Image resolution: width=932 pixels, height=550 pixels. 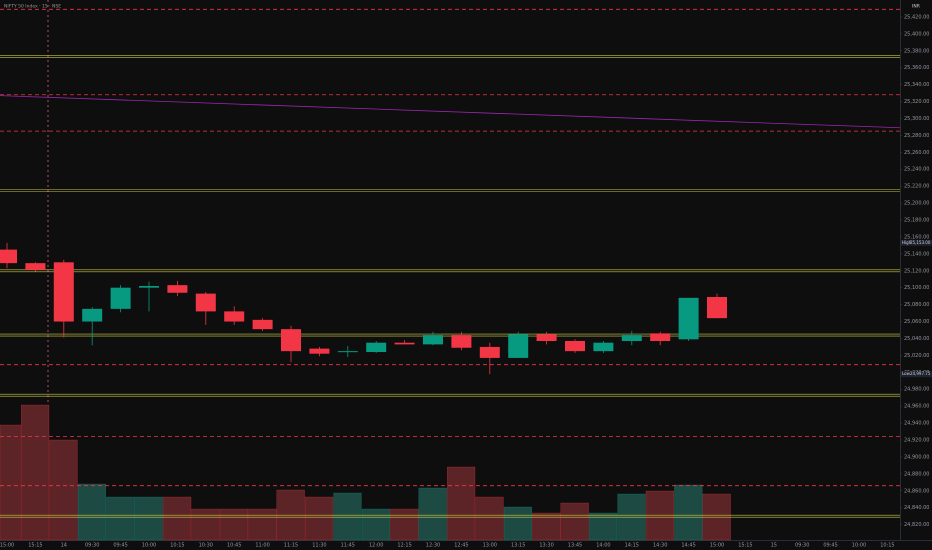 I want to click on y-tick-label: 25,040.00, so click(x=916, y=339).